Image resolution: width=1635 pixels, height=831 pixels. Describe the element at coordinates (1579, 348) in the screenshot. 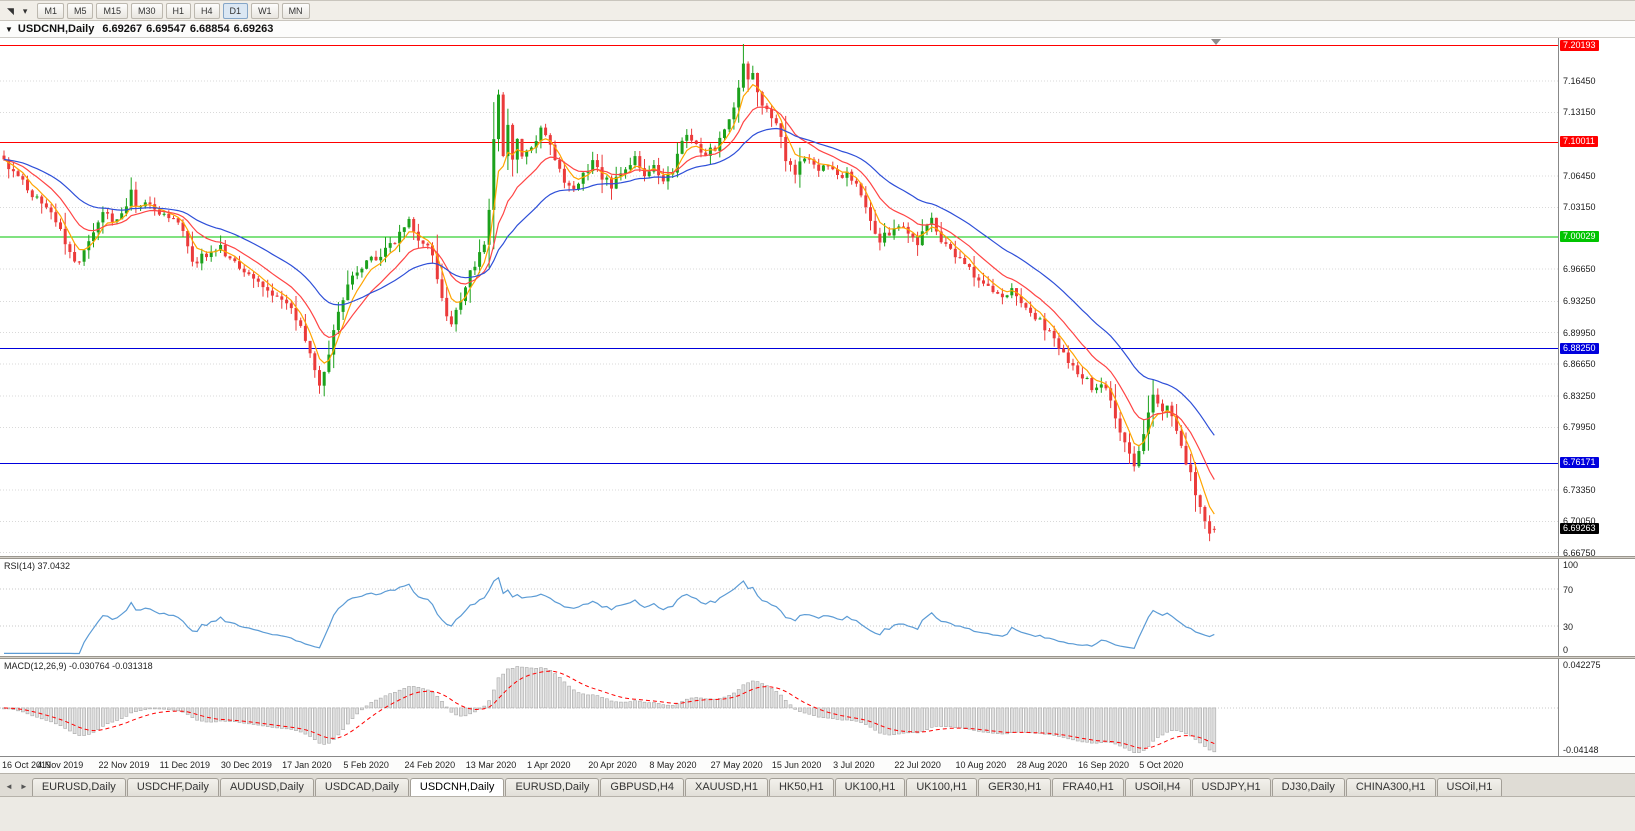

I see `price-level-label: 6.88250` at that location.